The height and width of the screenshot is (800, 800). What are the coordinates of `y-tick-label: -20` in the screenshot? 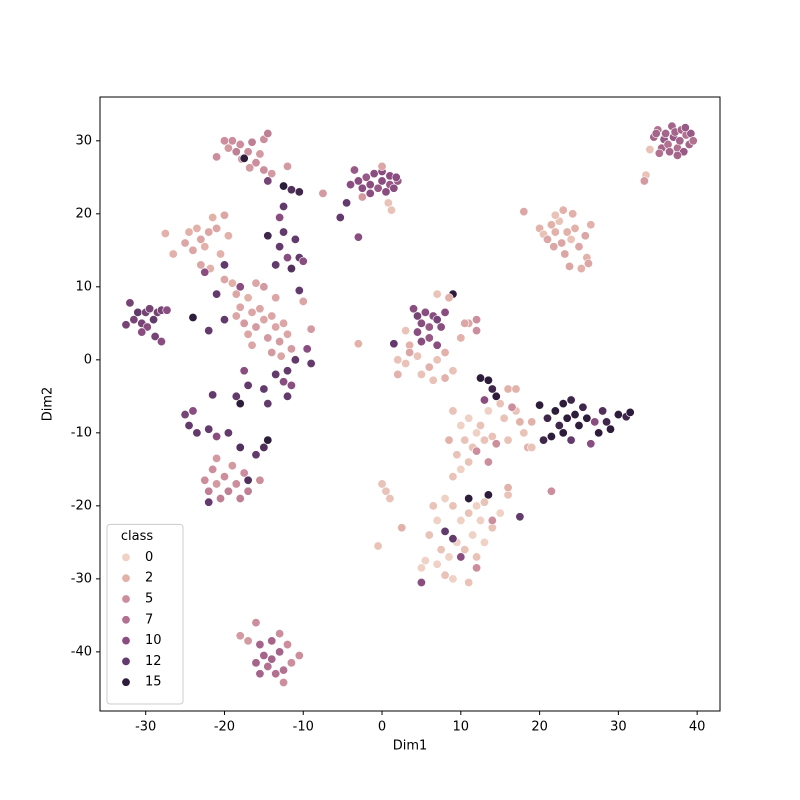 It's located at (81, 505).